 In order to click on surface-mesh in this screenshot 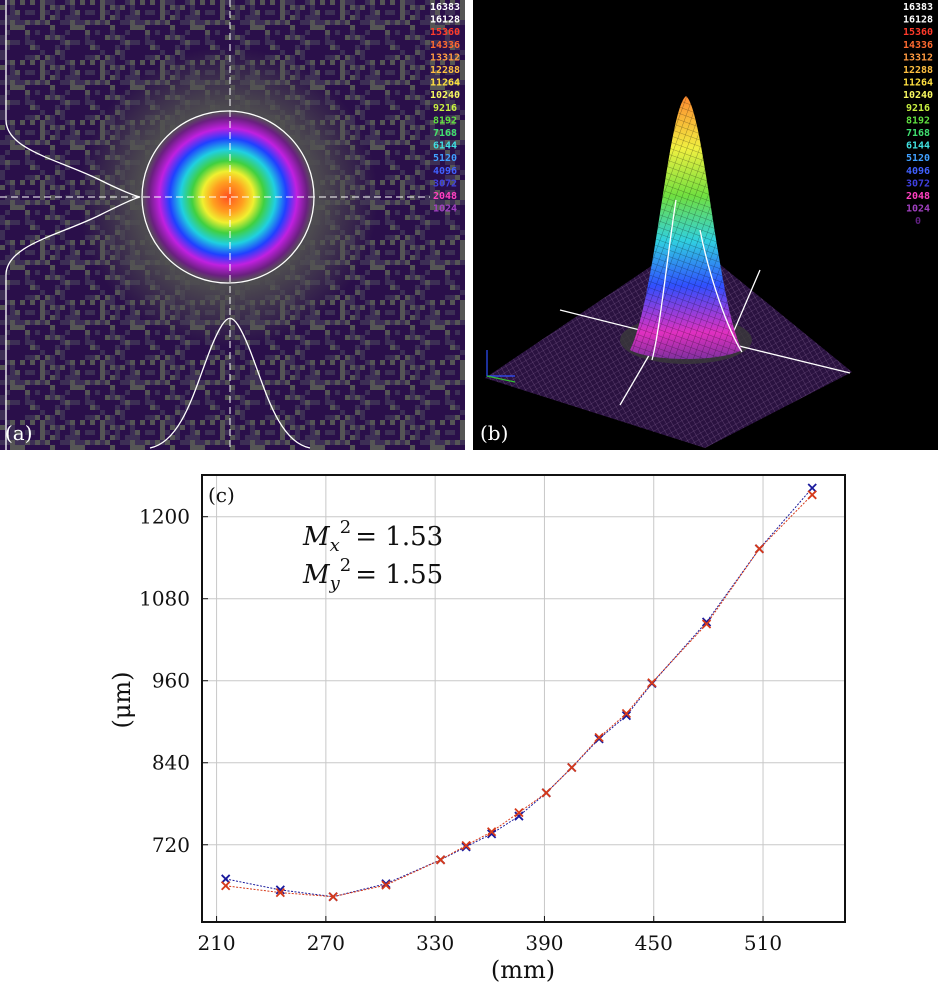, I will do `click(686, 227)`.